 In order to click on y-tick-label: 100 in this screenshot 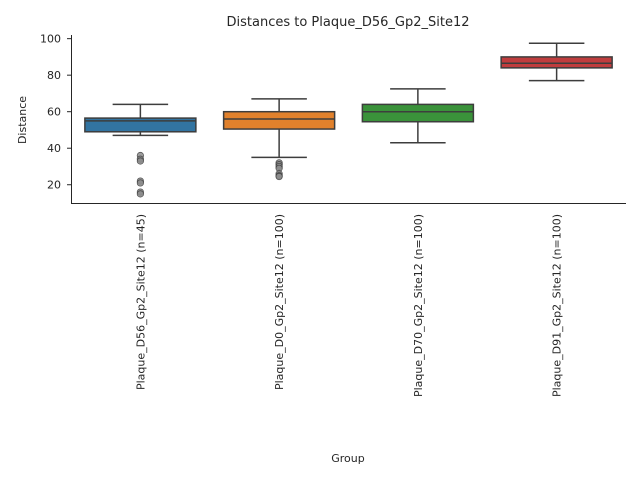, I will do `click(50, 39)`.